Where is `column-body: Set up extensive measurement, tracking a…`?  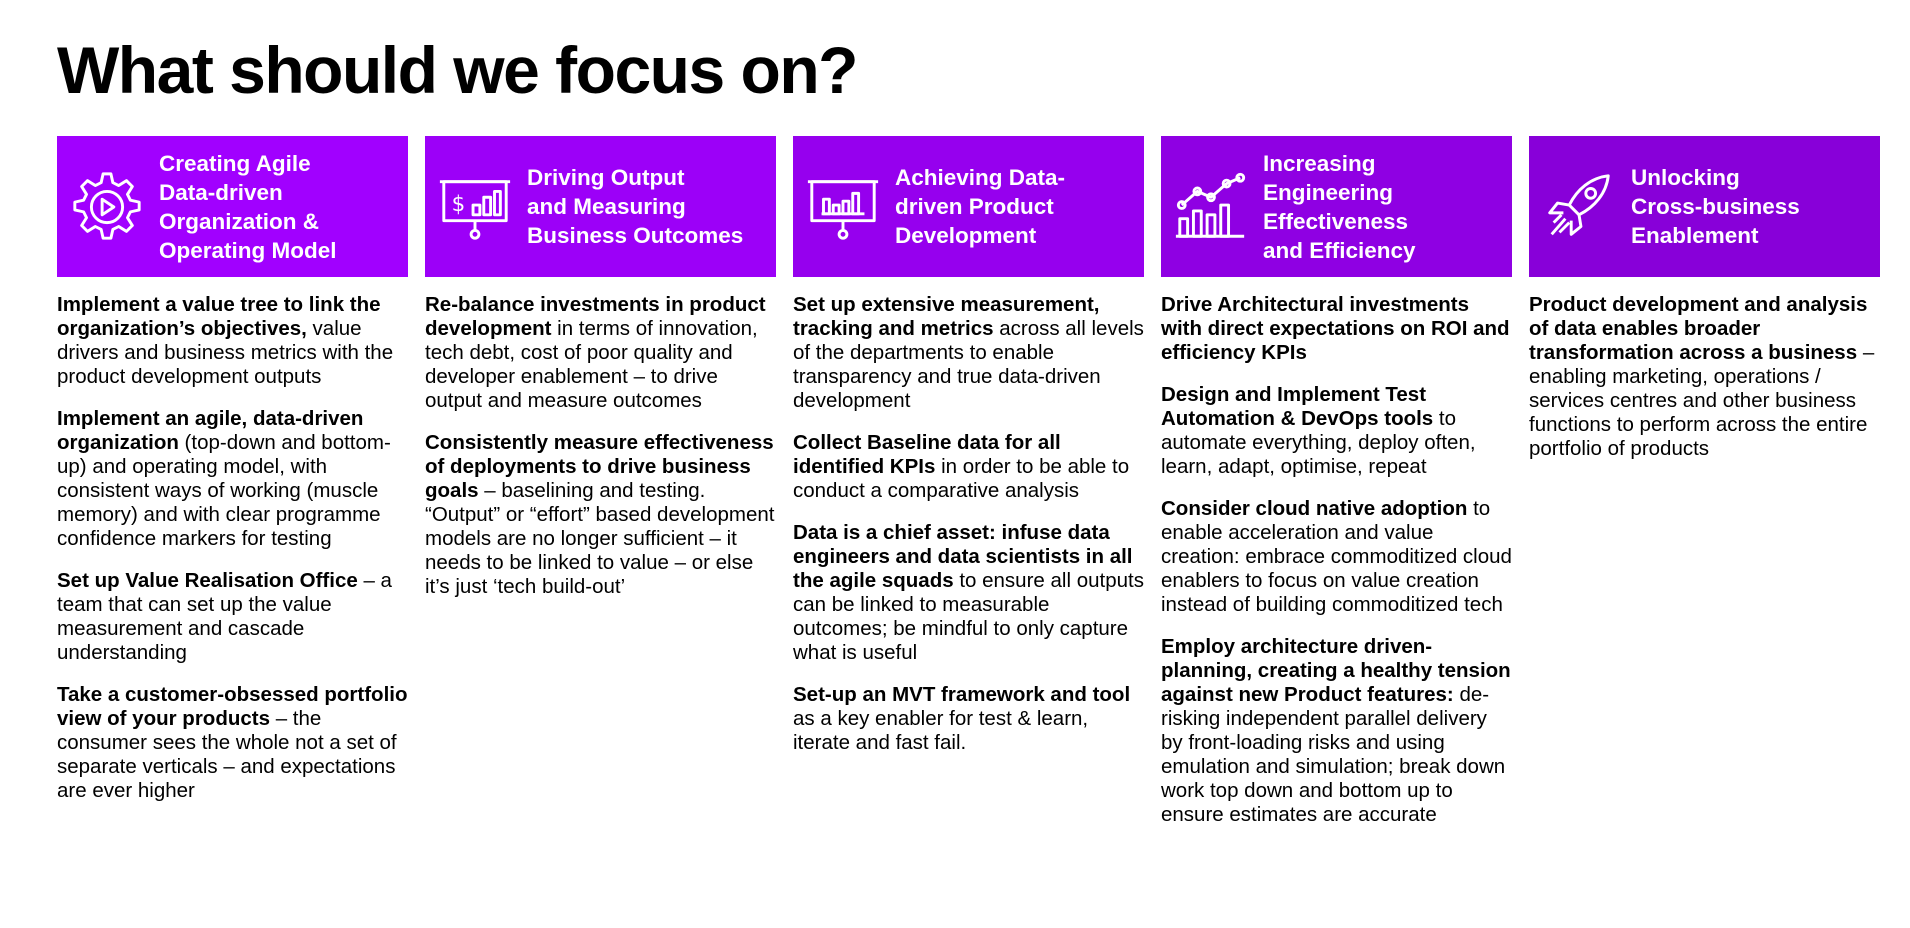
column-body: Set up extensive measurement, tracking a… is located at coordinates (968, 524).